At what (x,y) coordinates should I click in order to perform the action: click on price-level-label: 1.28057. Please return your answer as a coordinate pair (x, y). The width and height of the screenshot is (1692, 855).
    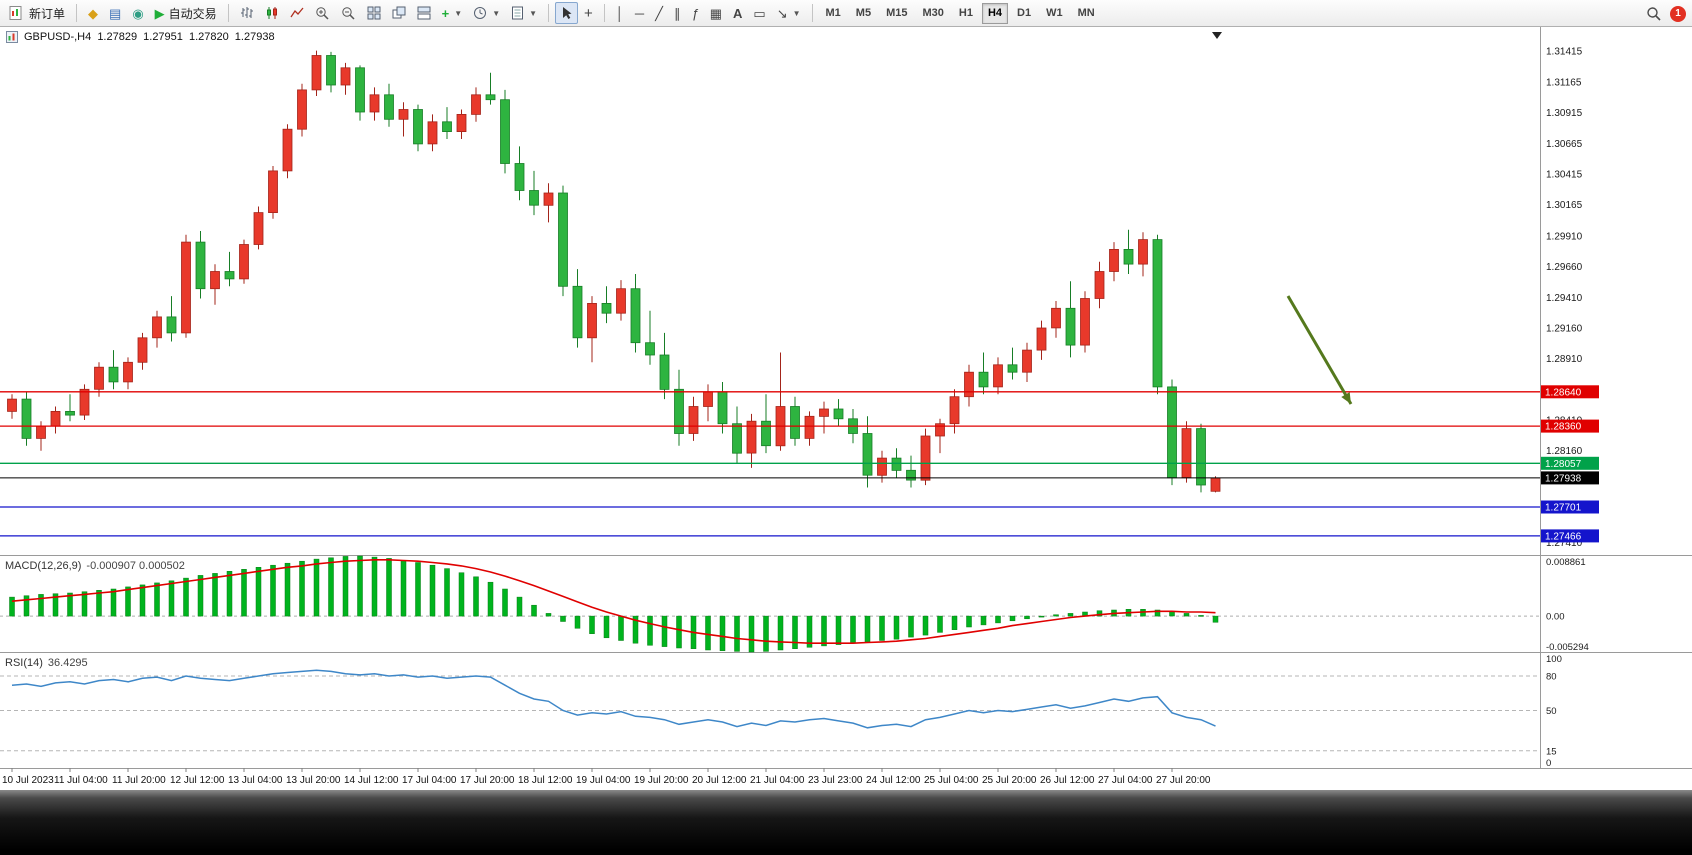
    Looking at the image, I should click on (1570, 463).